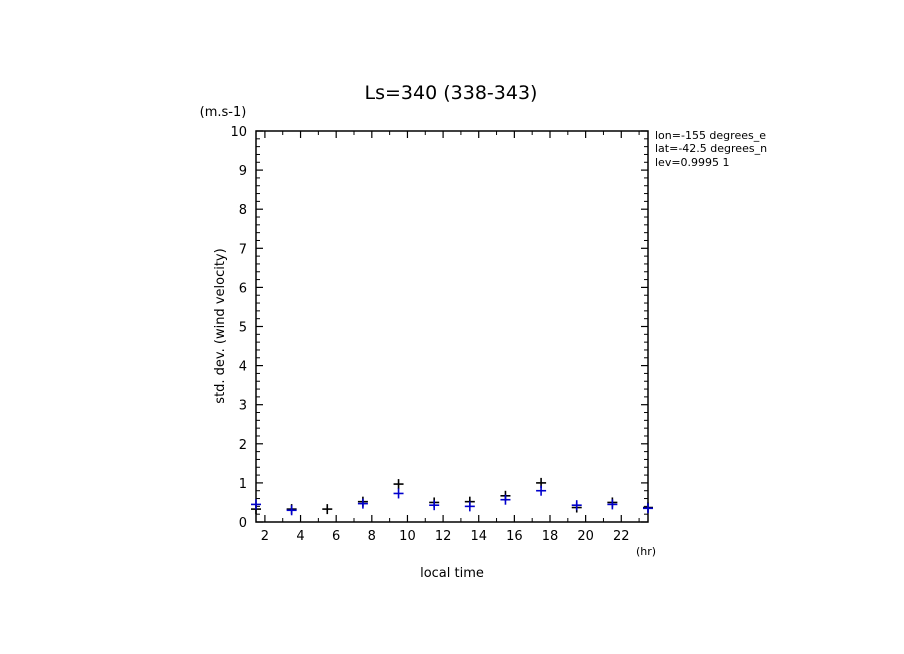 This screenshot has height=654, width=904. Describe the element at coordinates (710, 135) in the screenshot. I see `annotation-lon: lon=-155 degrees_e` at that location.